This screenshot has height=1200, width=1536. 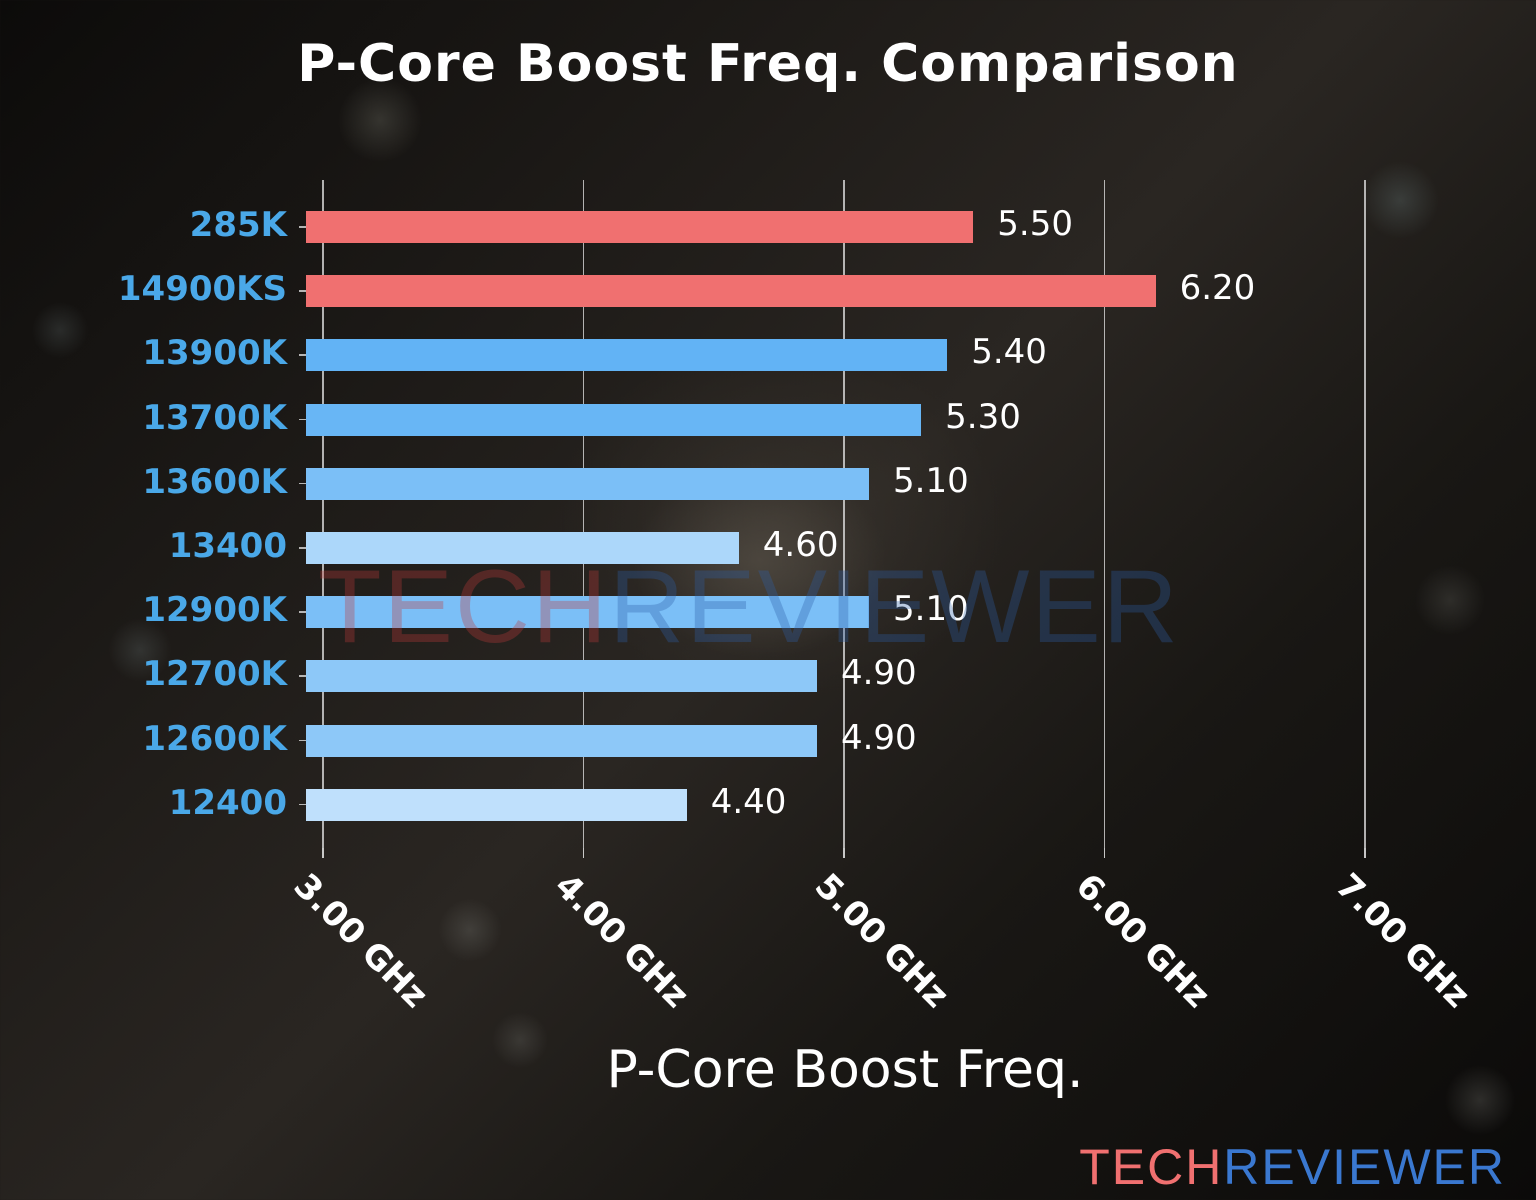 I want to click on logo-tech: TECH, so click(x=1151, y=1167).